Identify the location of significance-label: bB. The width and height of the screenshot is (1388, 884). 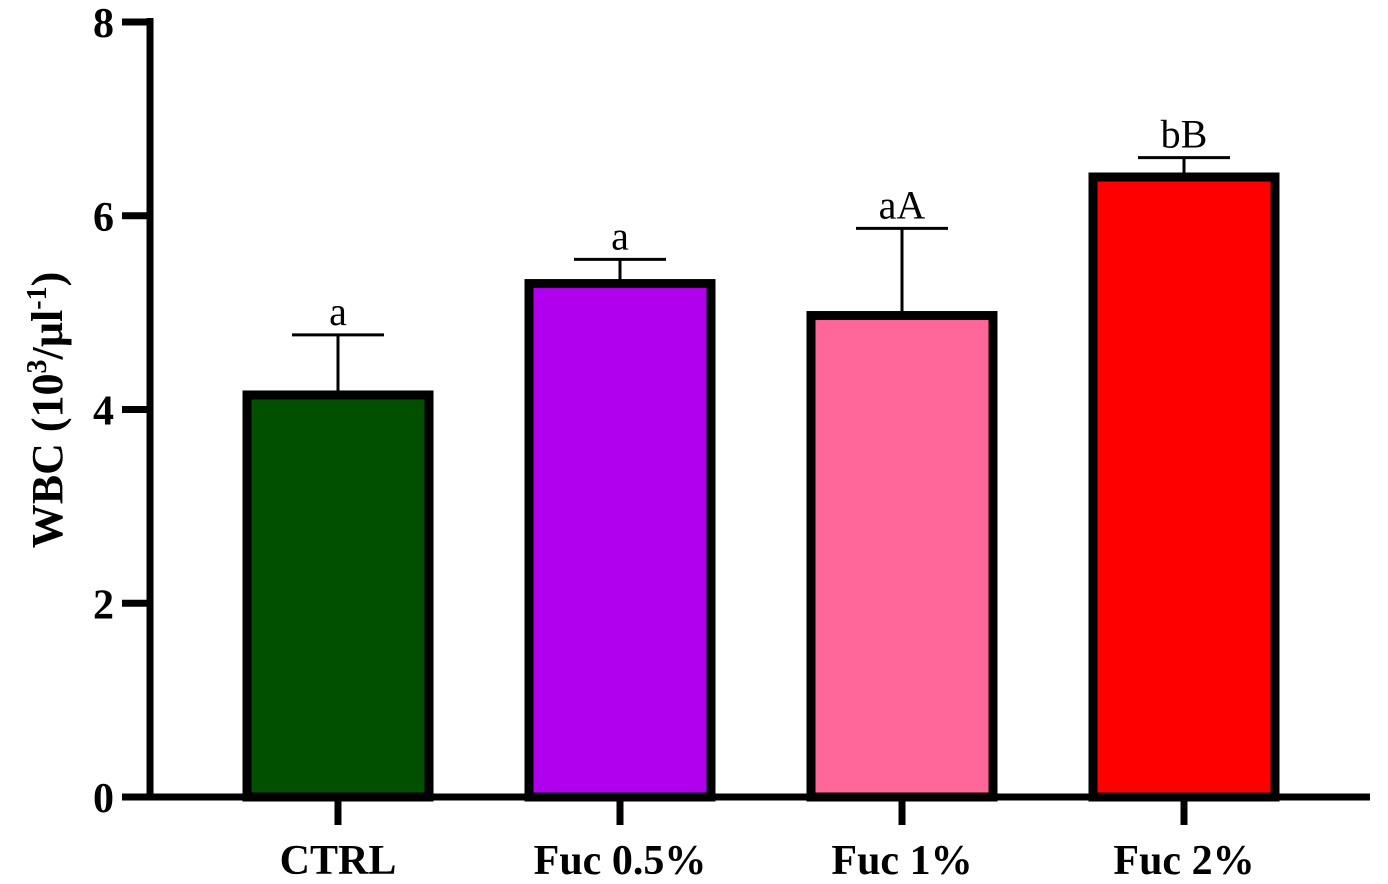
(1184, 134).